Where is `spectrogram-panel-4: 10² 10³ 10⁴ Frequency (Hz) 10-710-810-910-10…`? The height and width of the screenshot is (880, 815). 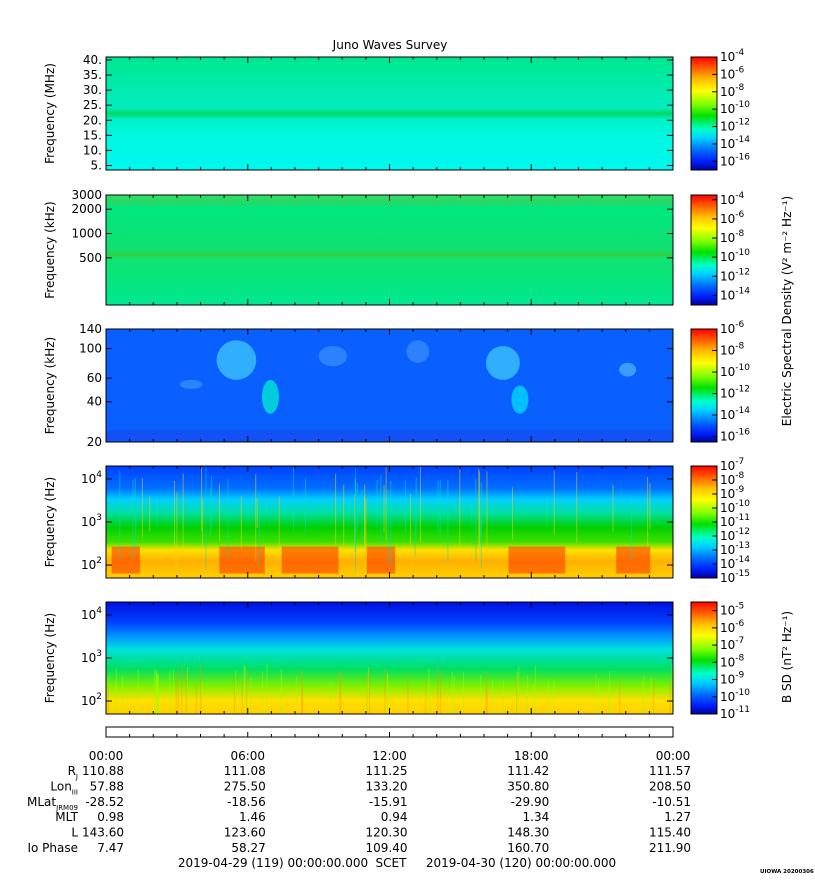 spectrogram-panel-4: 10² 10³ 10⁴ Frequency (Hz) 10-710-810-910-10… is located at coordinates (396, 521).